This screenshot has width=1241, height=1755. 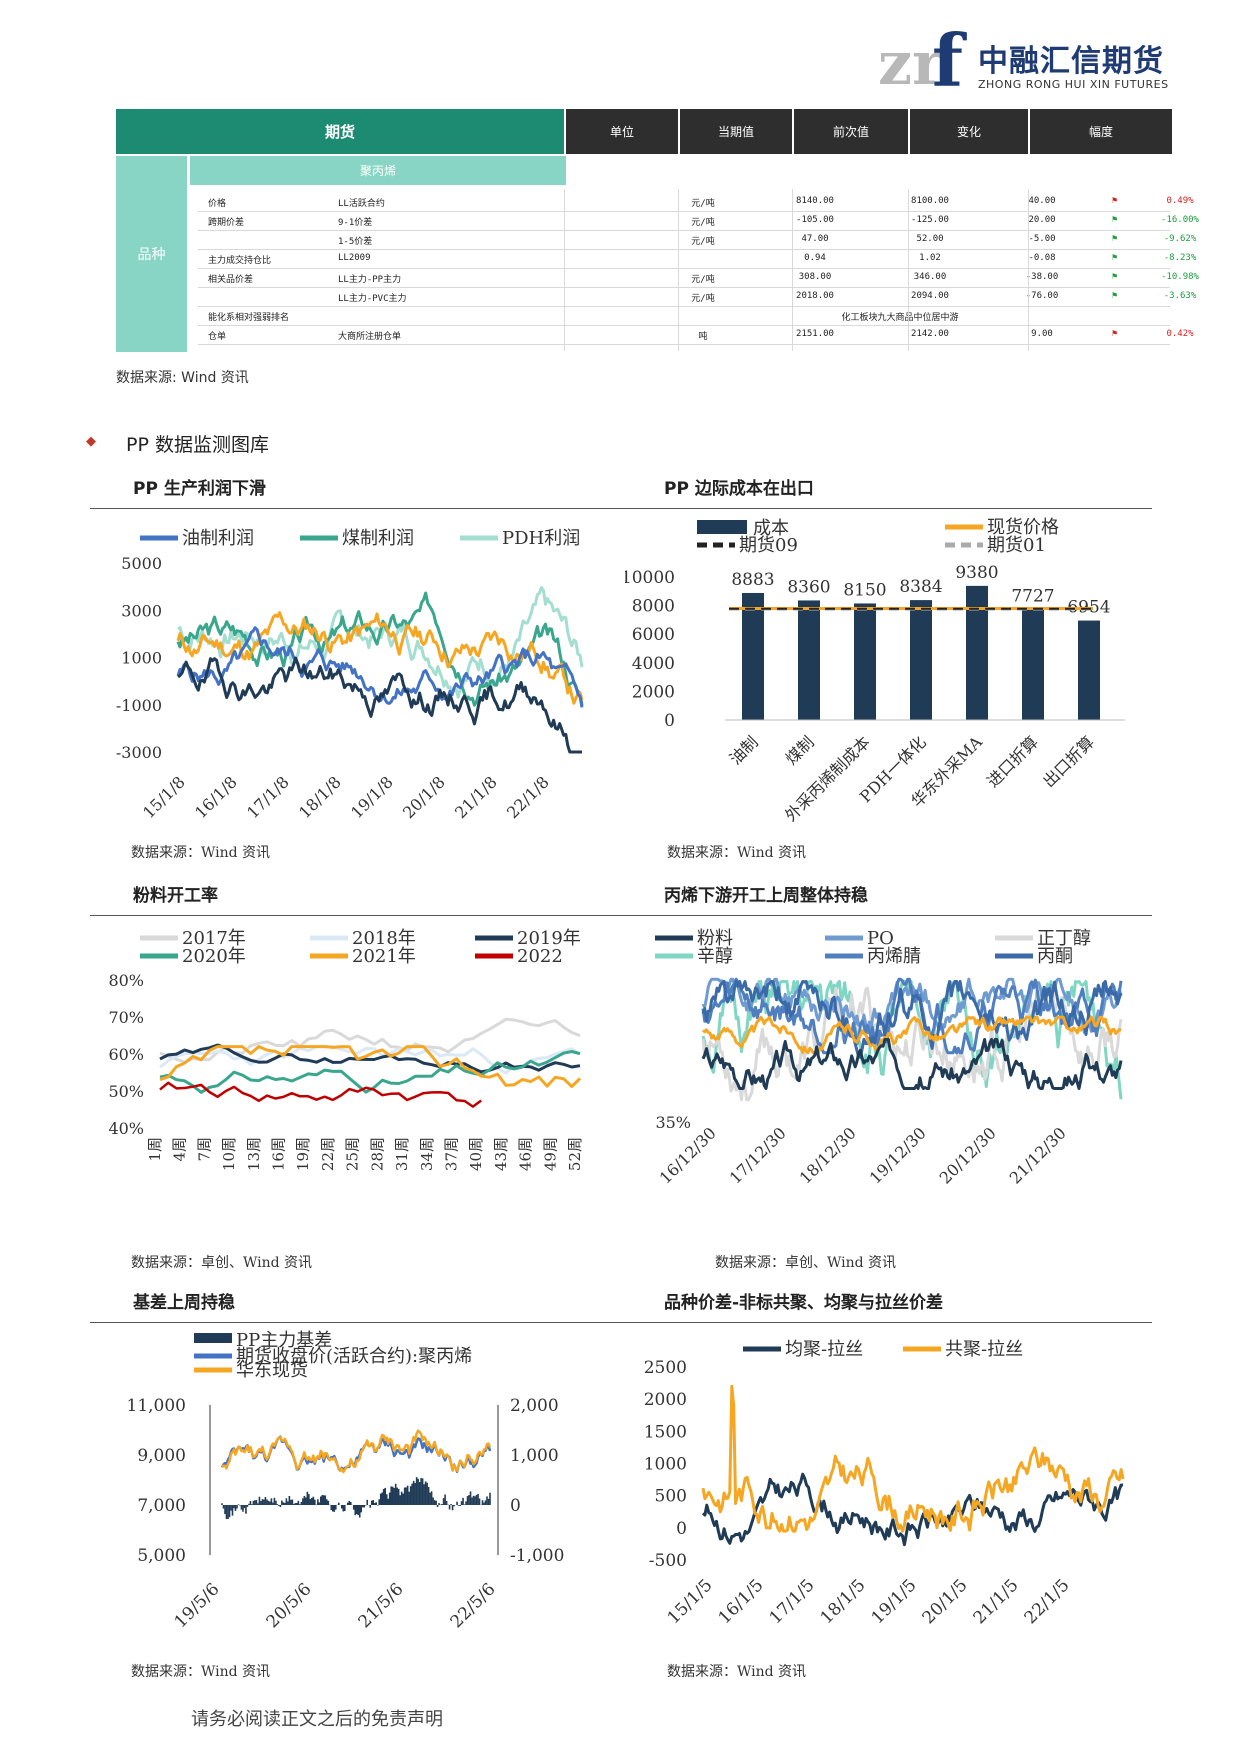 What do you see at coordinates (806, 1263) in the screenshot?
I see `source-downstream: 数据来源：卓创、Wind 资讯` at bounding box center [806, 1263].